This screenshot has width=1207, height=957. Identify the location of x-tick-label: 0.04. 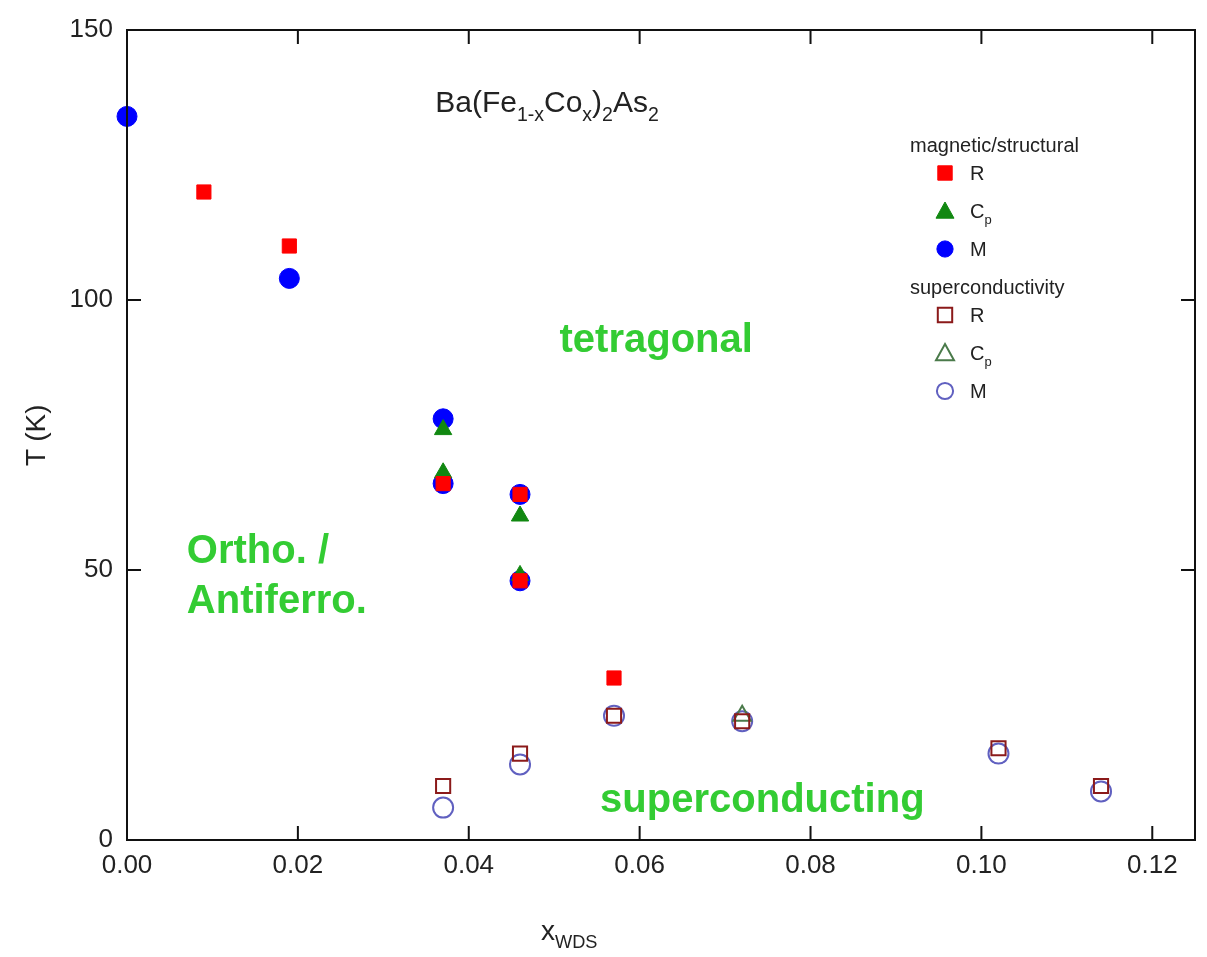
(469, 863).